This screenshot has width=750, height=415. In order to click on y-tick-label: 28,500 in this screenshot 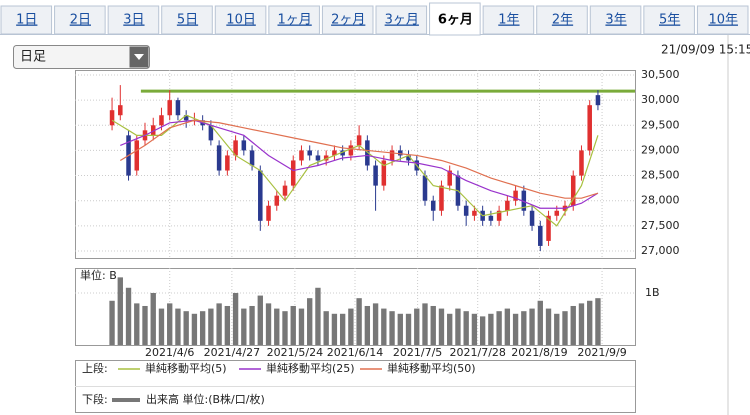, I will do `click(660, 175)`.